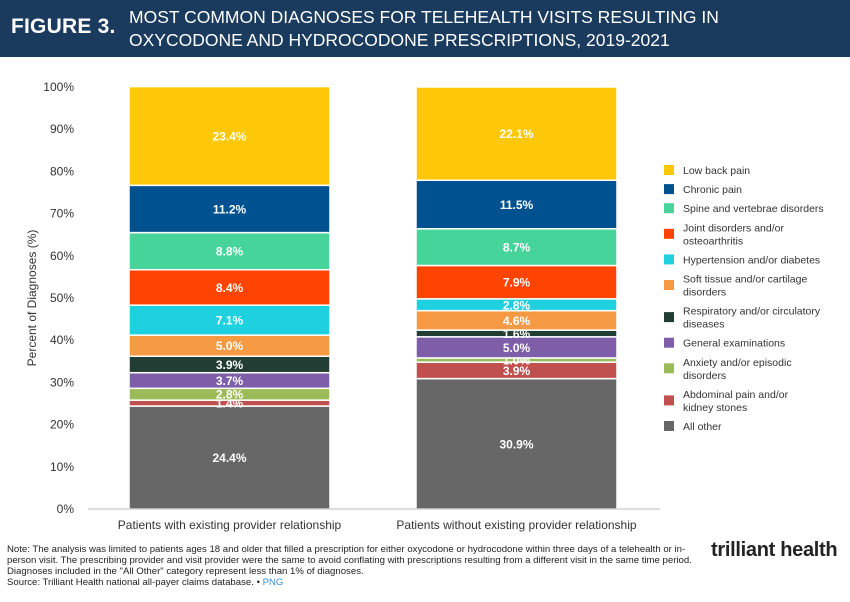 The height and width of the screenshot is (602, 850). Describe the element at coordinates (752, 312) in the screenshot. I see `legend-label: Respiratory and/or circulatory` at that location.